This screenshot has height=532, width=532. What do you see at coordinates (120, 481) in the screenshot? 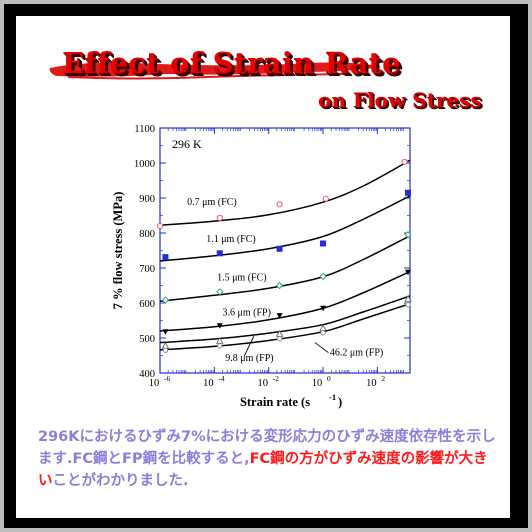
I see `description-part-3: ことがわかりました.` at bounding box center [120, 481].